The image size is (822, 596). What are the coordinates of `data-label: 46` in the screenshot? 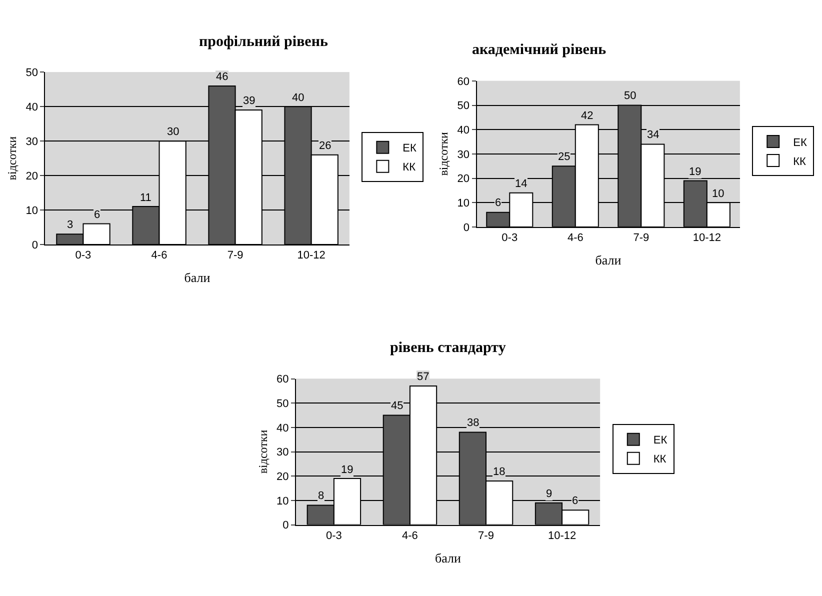 It's located at (222, 77).